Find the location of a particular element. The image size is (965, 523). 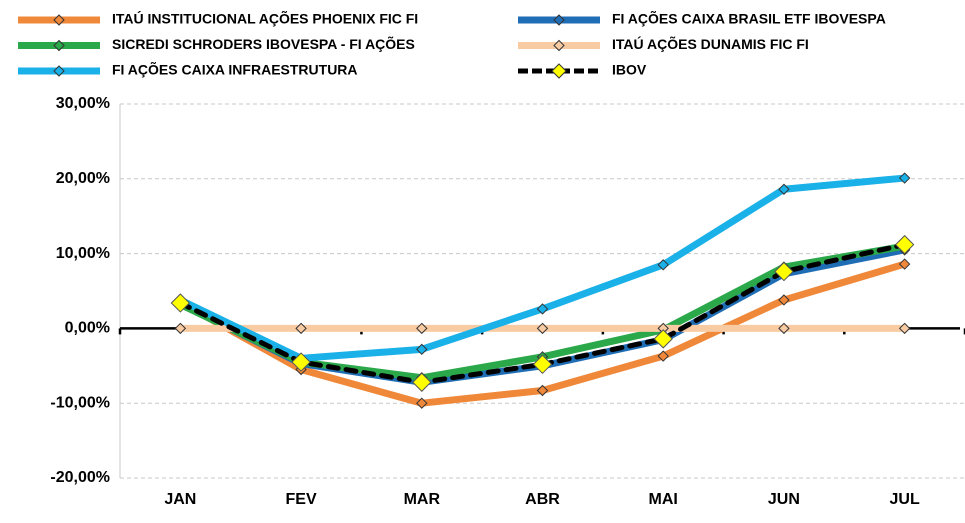

x-tick-label: JUL is located at coordinates (905, 499).